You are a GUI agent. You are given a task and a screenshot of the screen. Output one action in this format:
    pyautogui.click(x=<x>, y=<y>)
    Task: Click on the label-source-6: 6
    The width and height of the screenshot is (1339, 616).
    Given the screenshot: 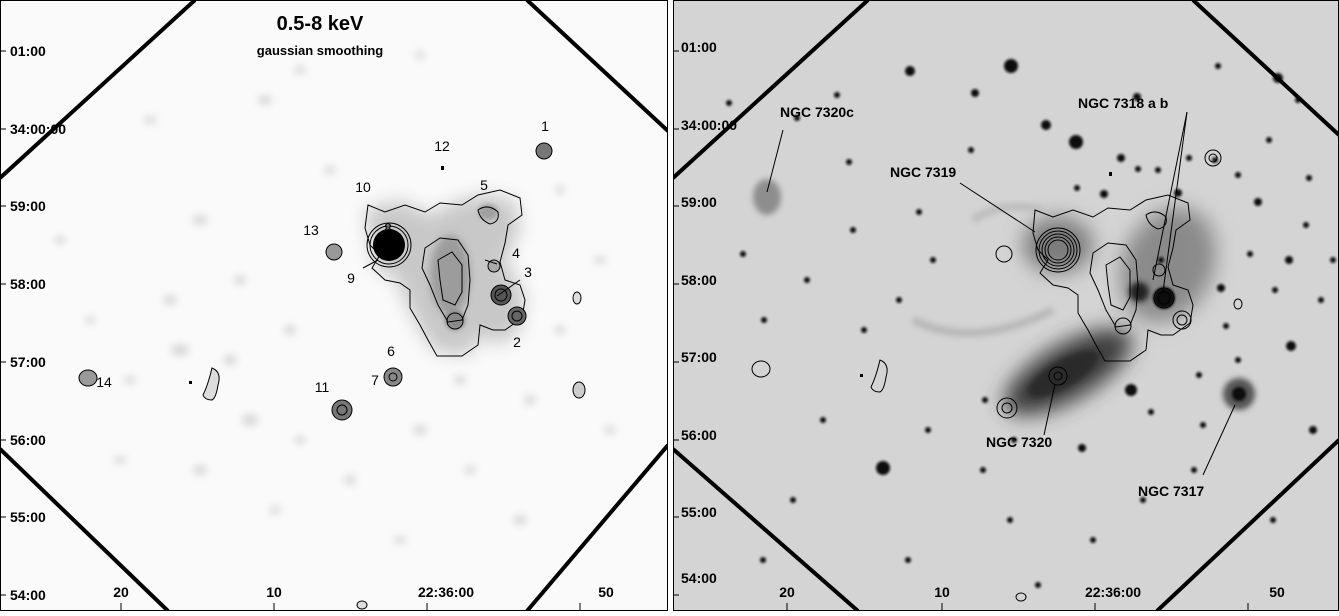 What is the action you would take?
    pyautogui.click(x=391, y=351)
    